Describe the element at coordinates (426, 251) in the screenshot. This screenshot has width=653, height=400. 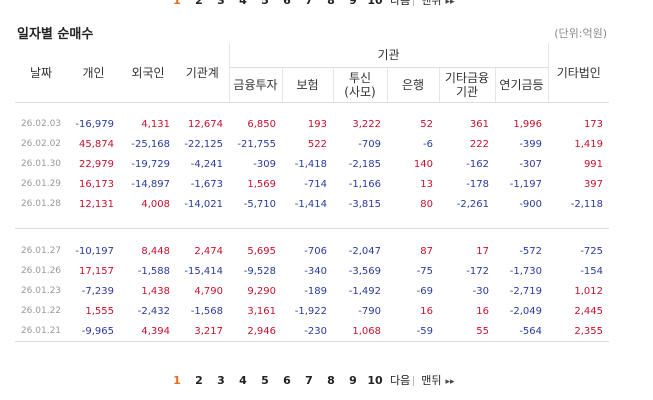
I see `value-cell: 87` at that location.